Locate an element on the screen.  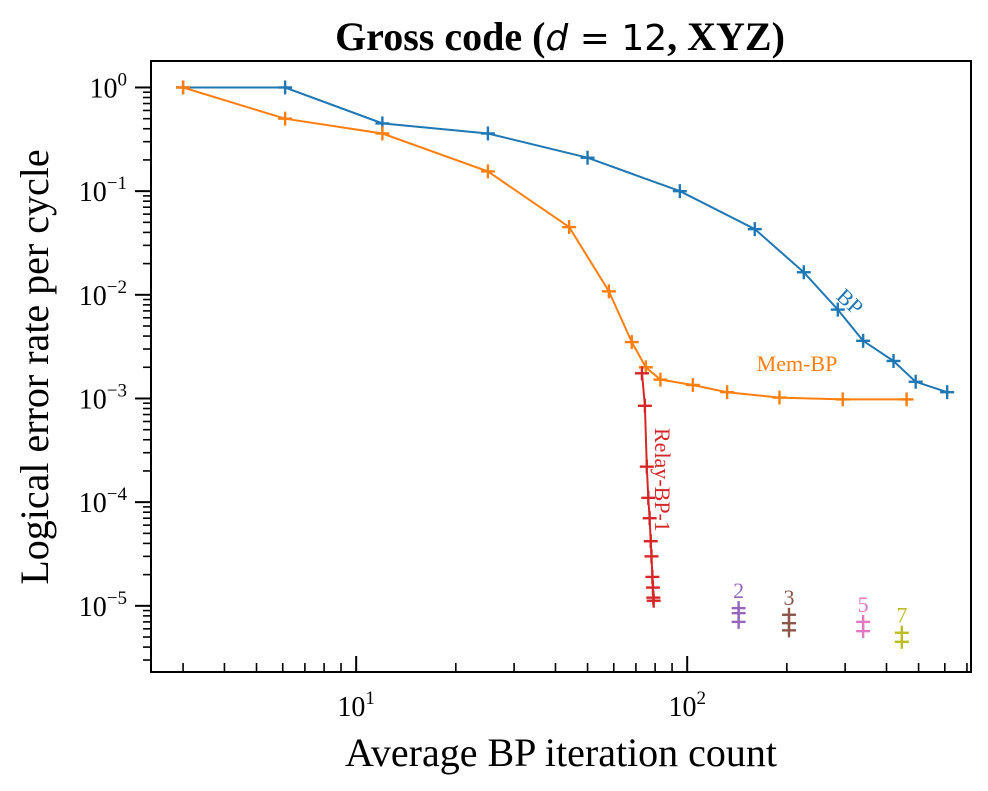
y-tick-label: 10⁻³ is located at coordinates (103, 397).